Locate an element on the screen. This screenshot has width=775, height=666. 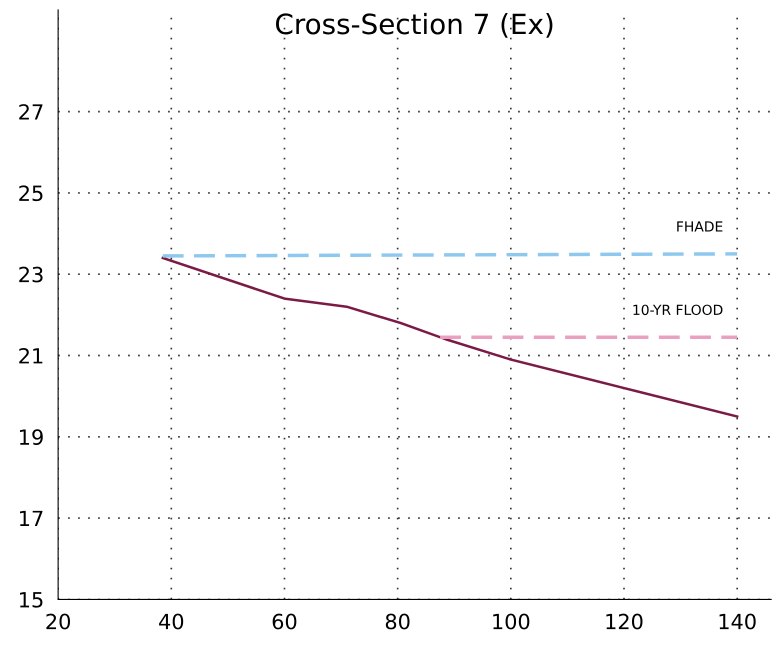
x-tick-label: 40 is located at coordinates (171, 622).